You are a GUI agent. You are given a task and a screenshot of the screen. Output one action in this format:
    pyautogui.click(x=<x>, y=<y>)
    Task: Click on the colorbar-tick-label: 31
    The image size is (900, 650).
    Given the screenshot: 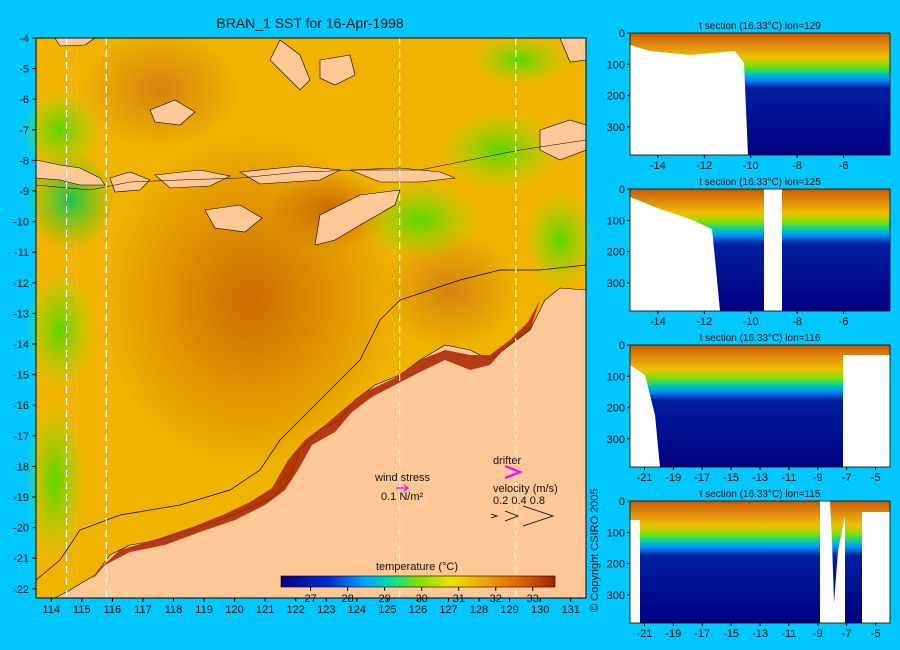 What is the action you would take?
    pyautogui.click(x=459, y=599)
    